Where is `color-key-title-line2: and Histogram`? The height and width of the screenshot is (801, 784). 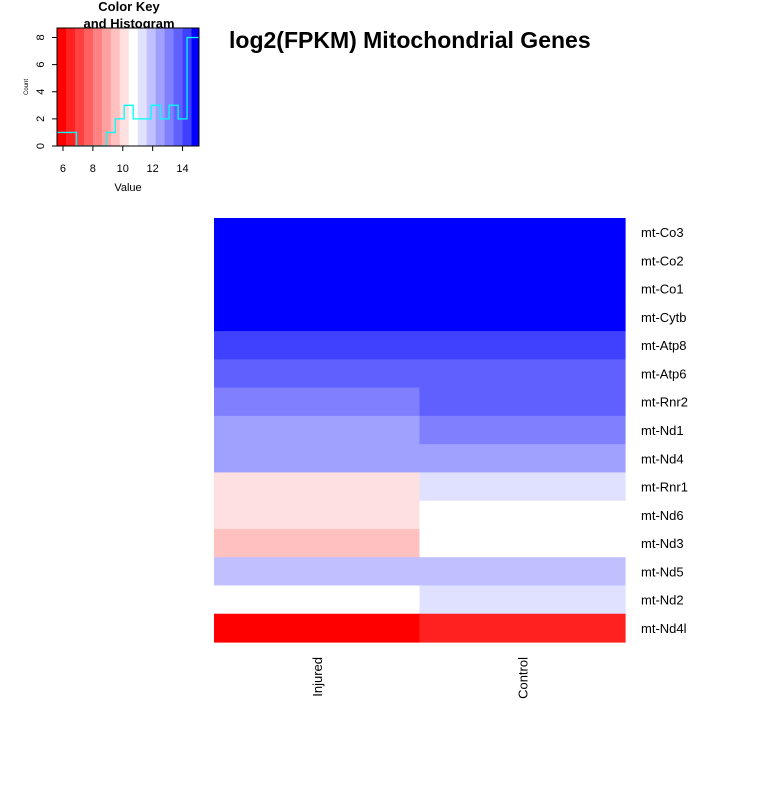 color-key-title-line2: and Histogram is located at coordinates (128, 23).